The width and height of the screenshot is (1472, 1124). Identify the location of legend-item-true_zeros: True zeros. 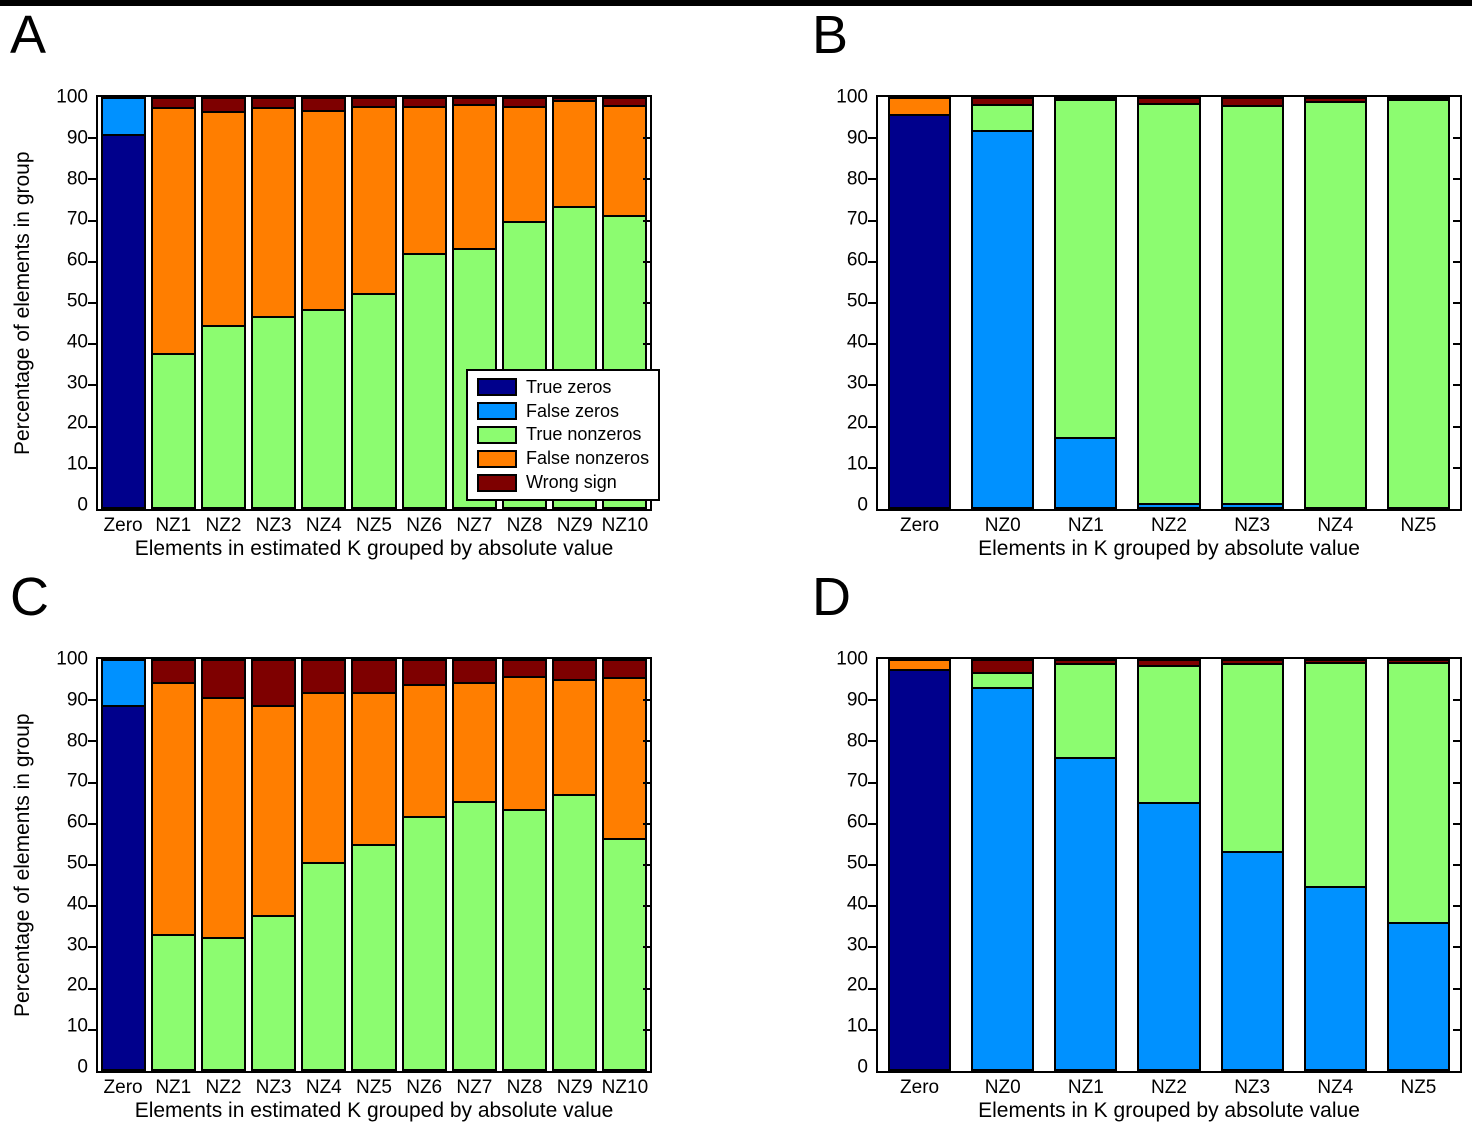
(563, 387).